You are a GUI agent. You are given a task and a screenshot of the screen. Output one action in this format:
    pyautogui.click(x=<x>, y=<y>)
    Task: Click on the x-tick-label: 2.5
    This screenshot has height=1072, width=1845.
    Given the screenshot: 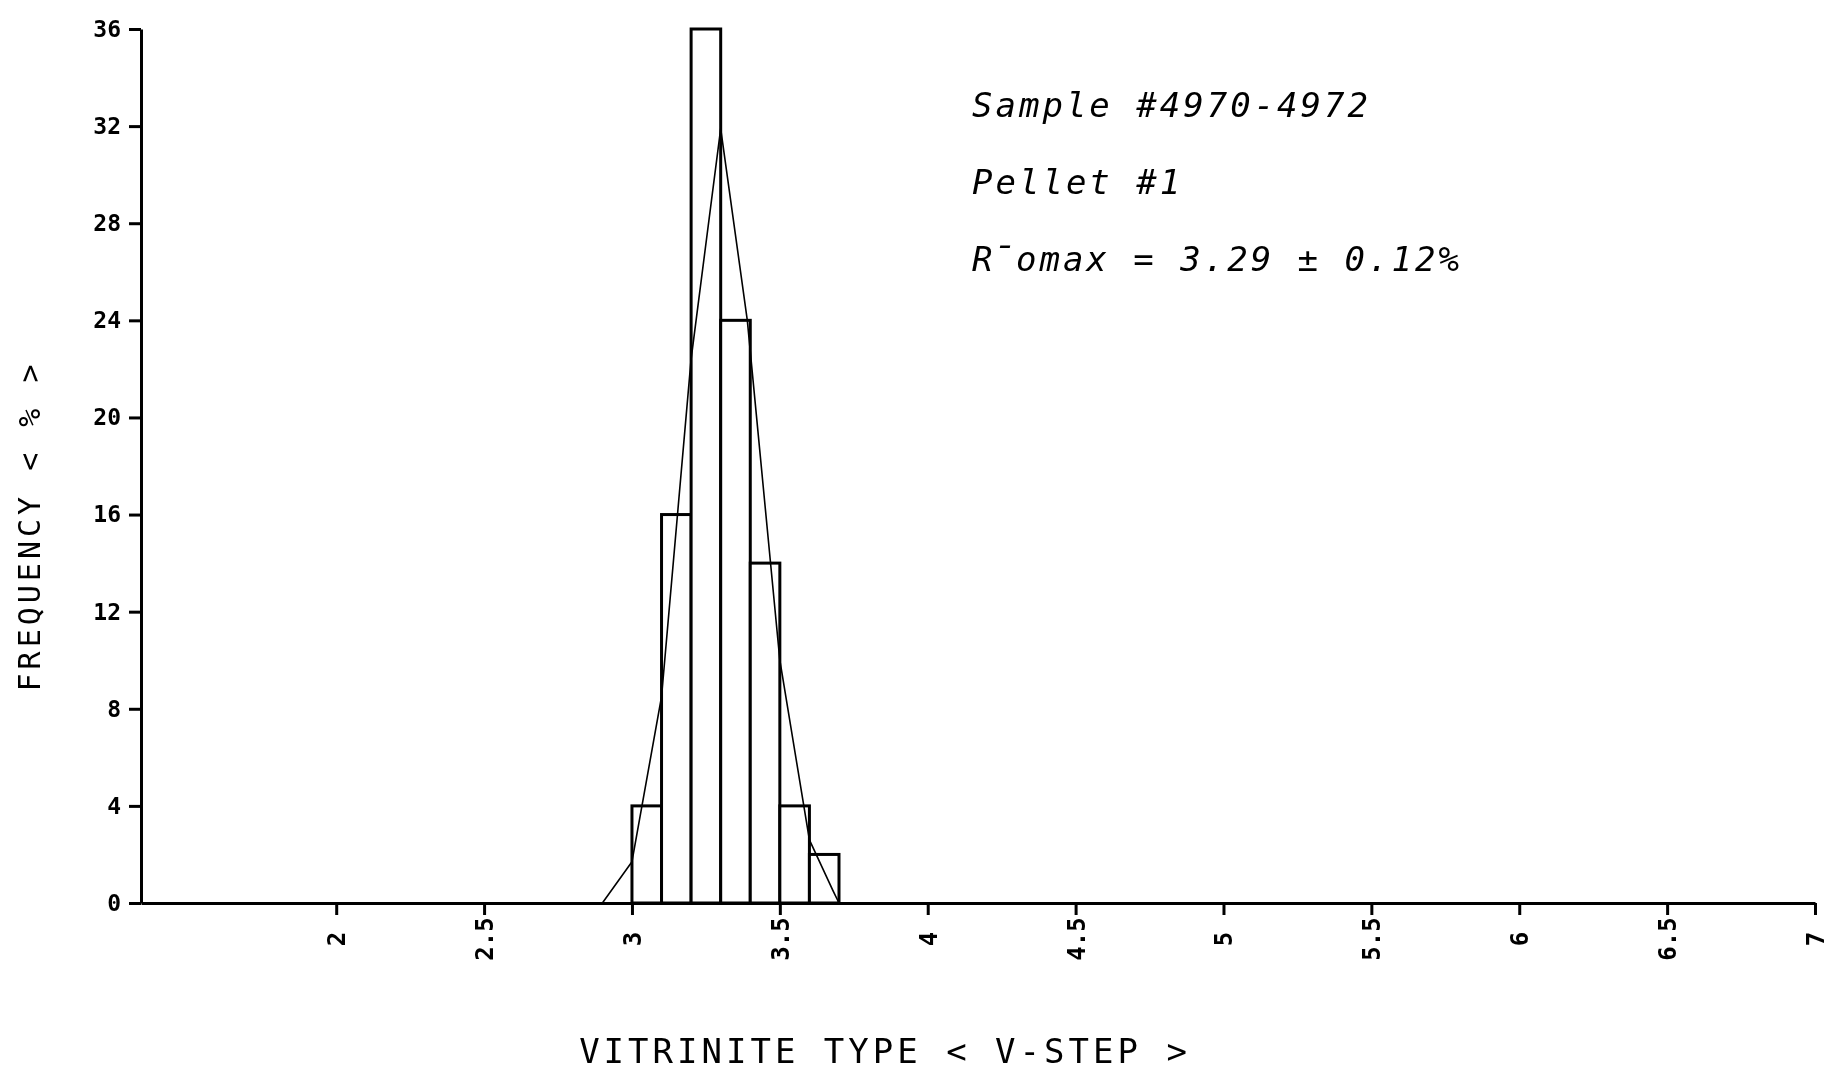 What is the action you would take?
    pyautogui.click(x=484, y=939)
    